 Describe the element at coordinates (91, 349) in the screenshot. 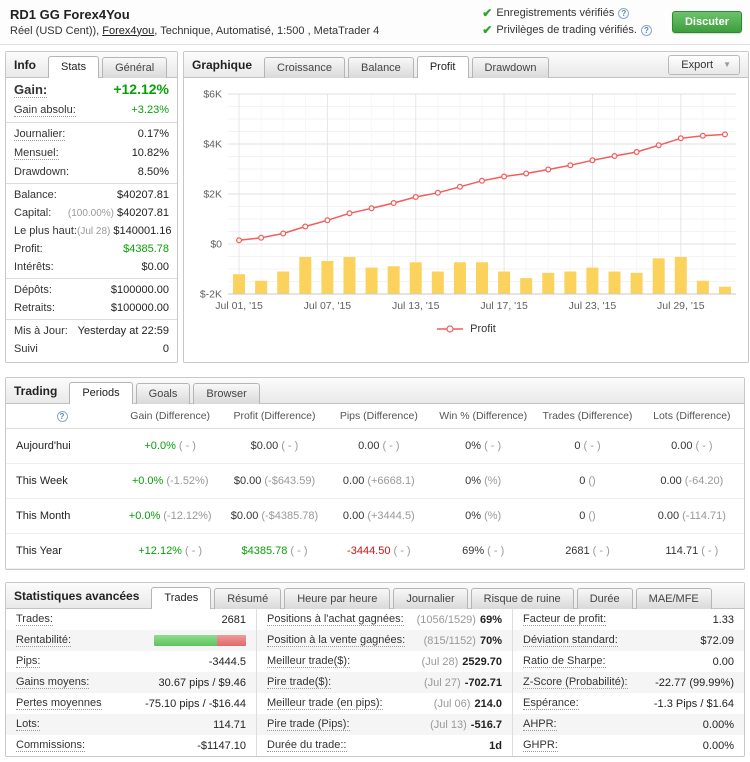

I see `info-row: Suivi 0` at that location.